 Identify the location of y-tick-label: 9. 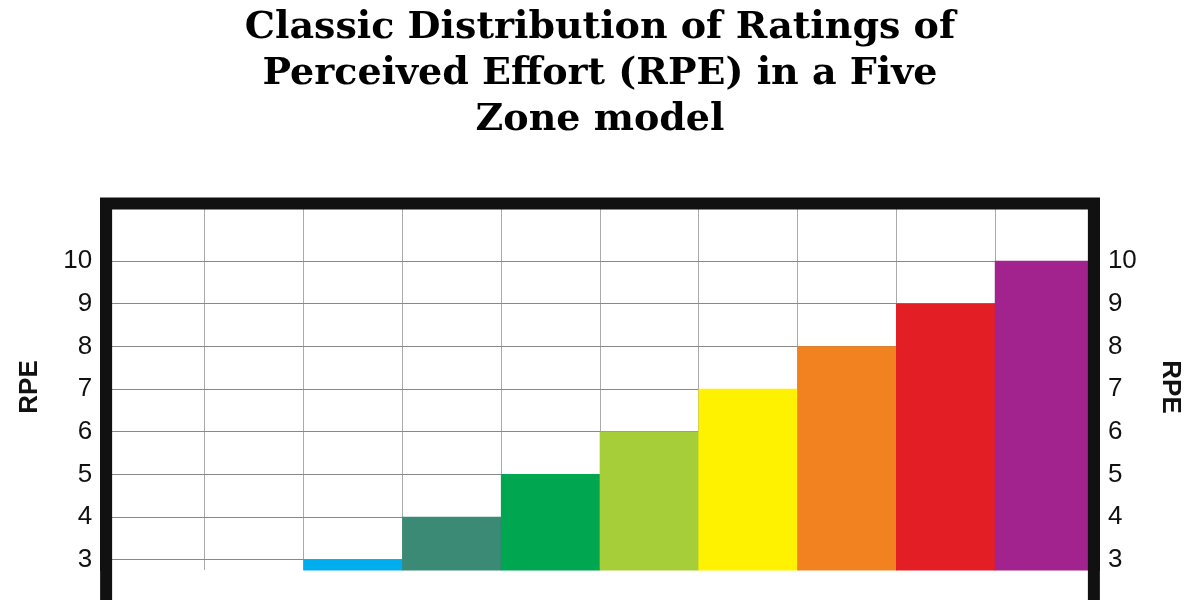
(85, 302).